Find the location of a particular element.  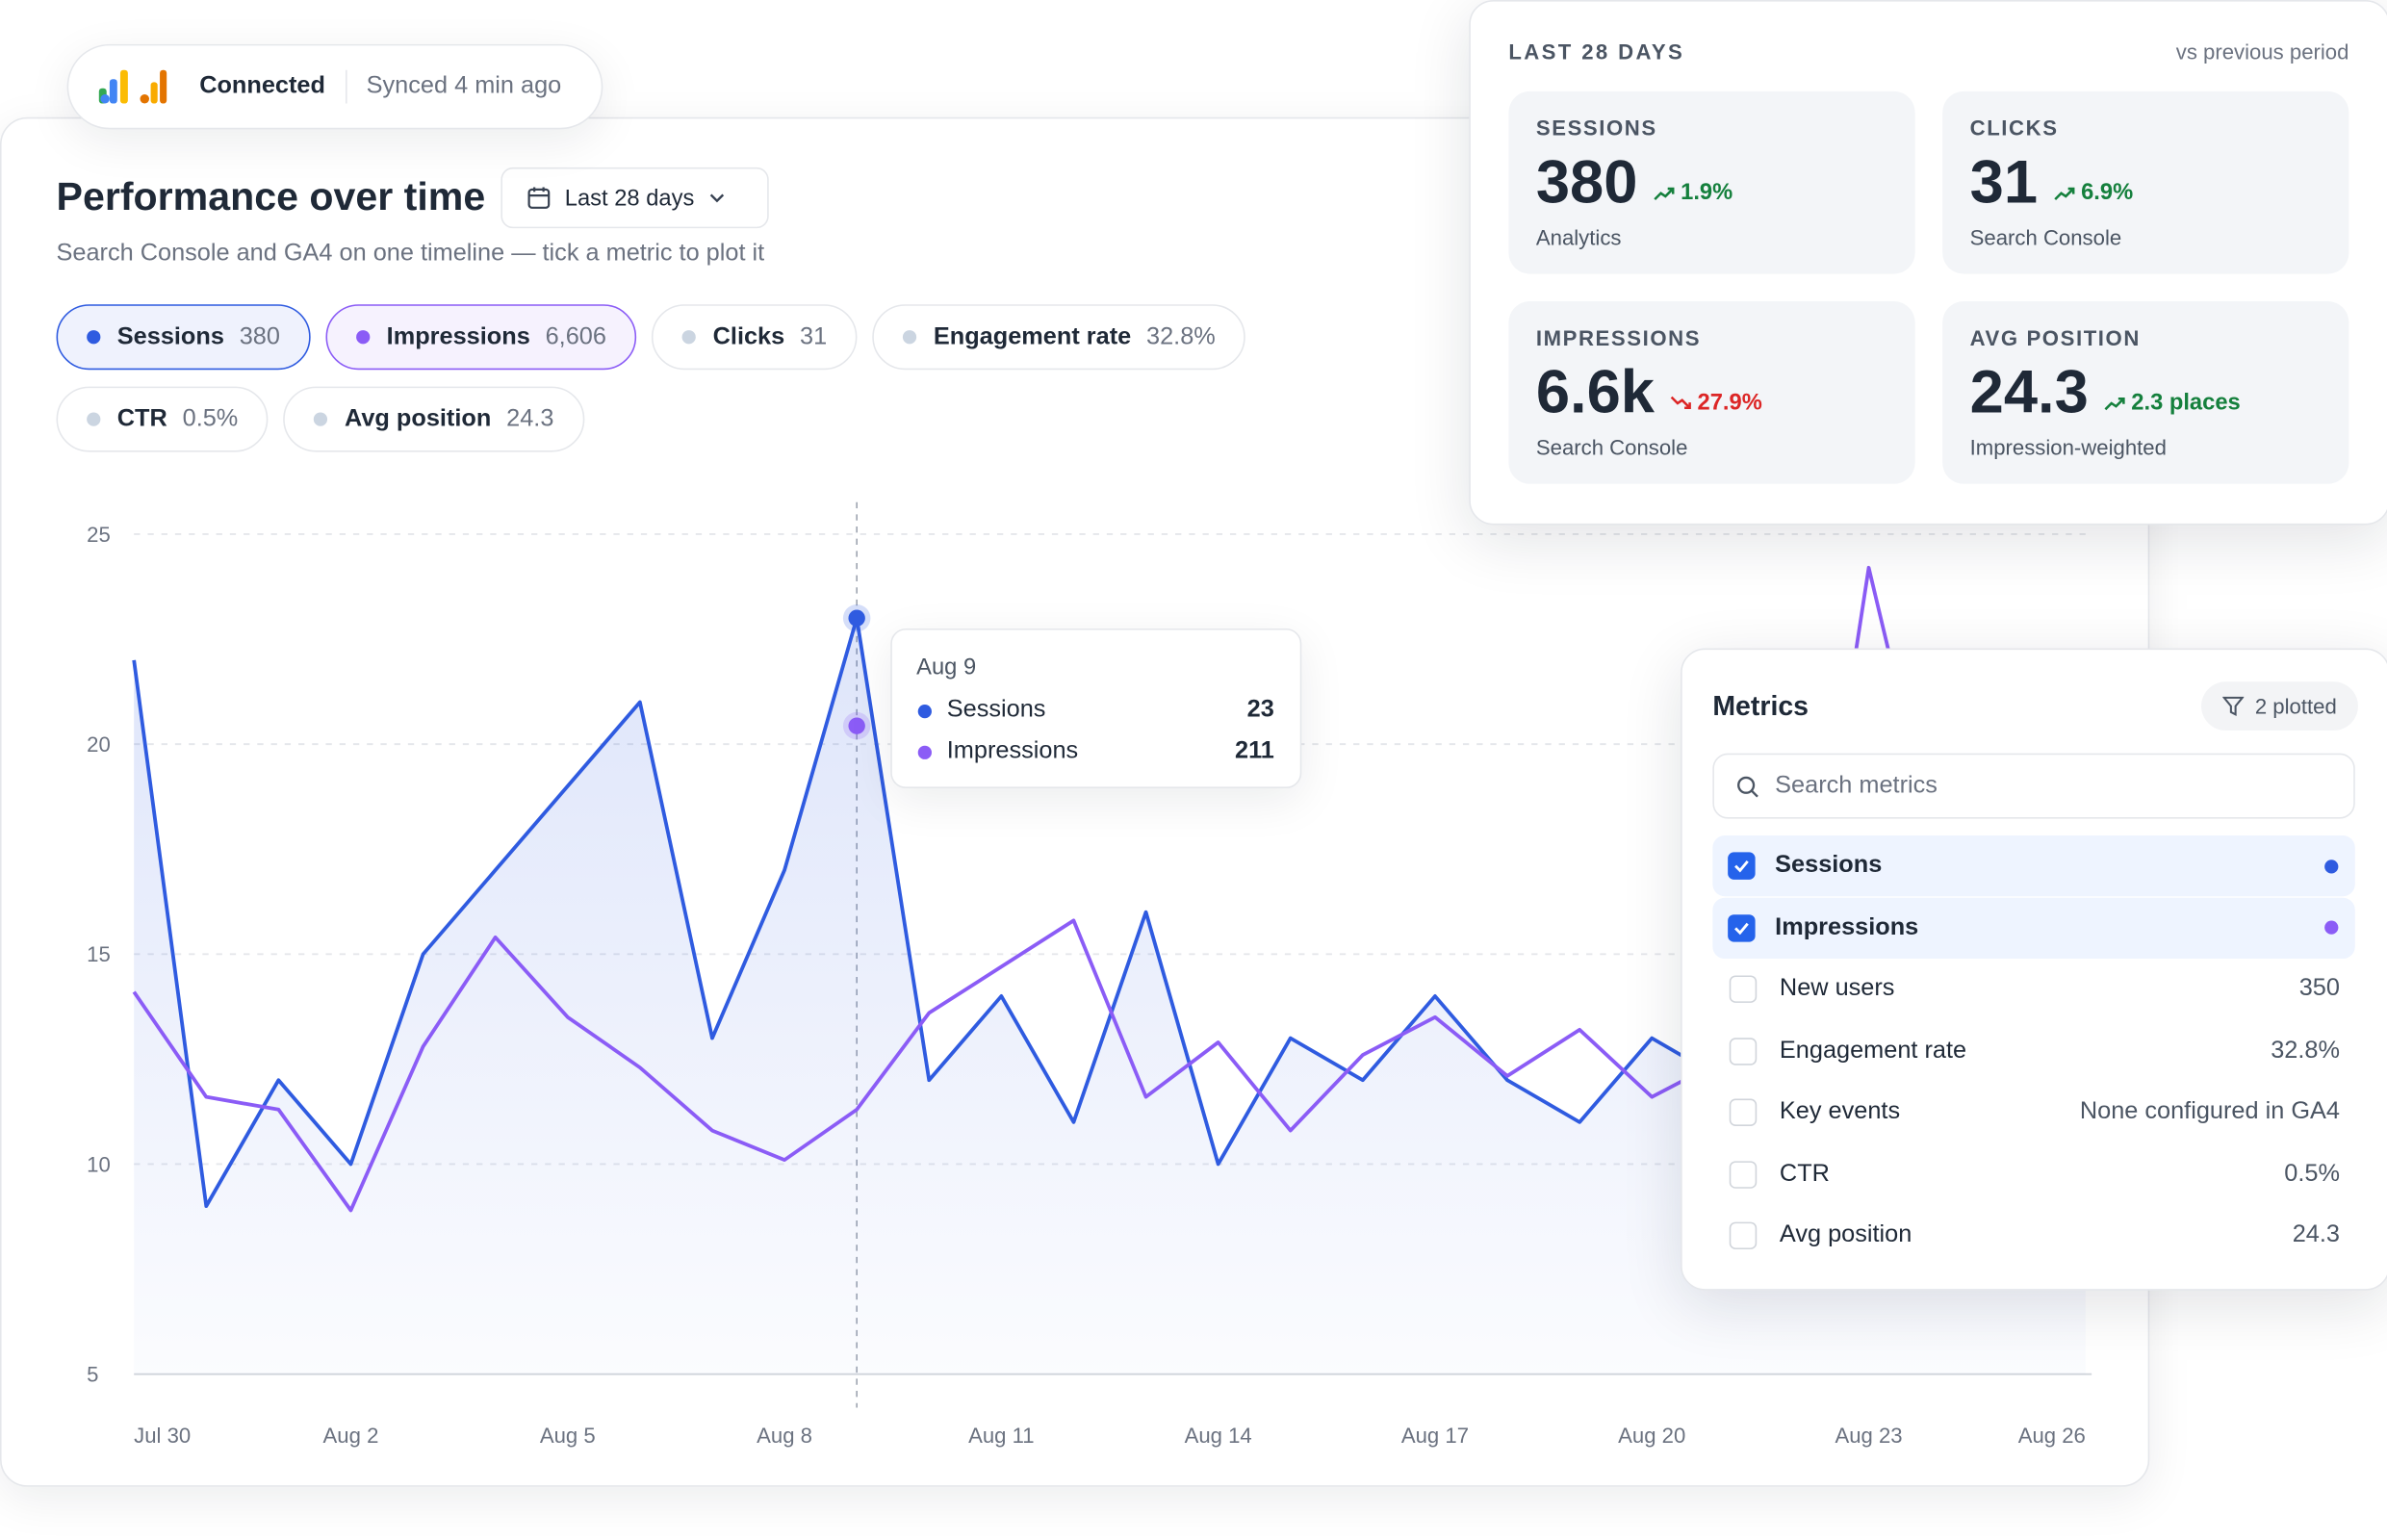

metric-row: Avg position 24.3 is located at coordinates (2033, 1235).